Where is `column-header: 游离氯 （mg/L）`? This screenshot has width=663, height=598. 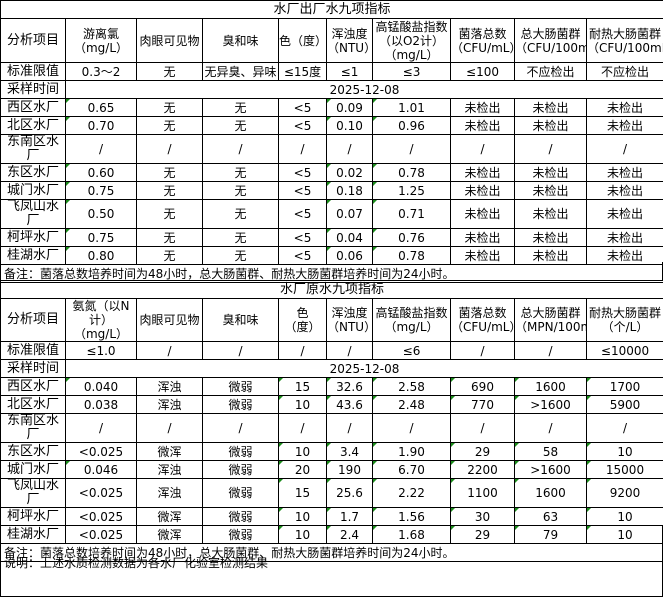 column-header: 游离氯 （mg/L） is located at coordinates (101, 40).